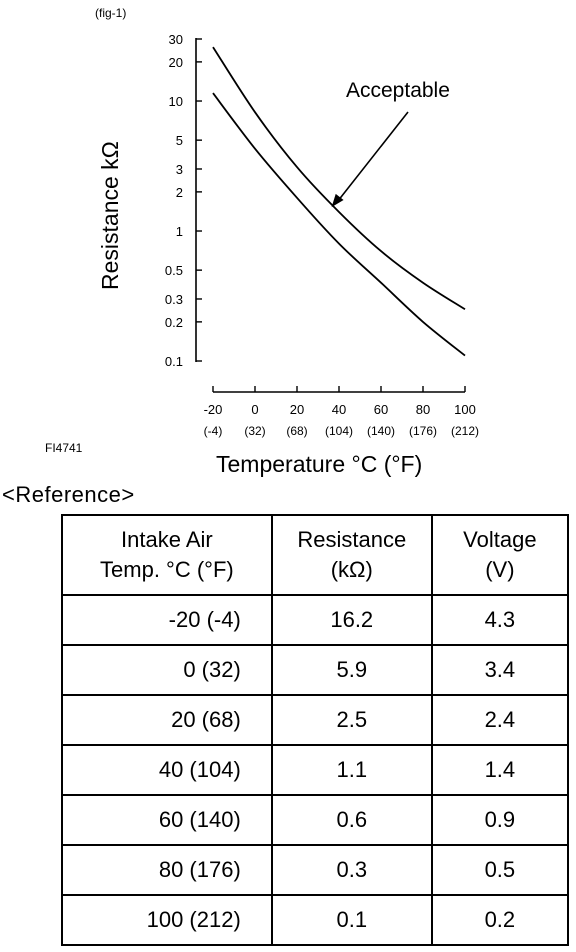 The image size is (576, 952). What do you see at coordinates (176, 62) in the screenshot?
I see `y-tick-label: 20` at bounding box center [176, 62].